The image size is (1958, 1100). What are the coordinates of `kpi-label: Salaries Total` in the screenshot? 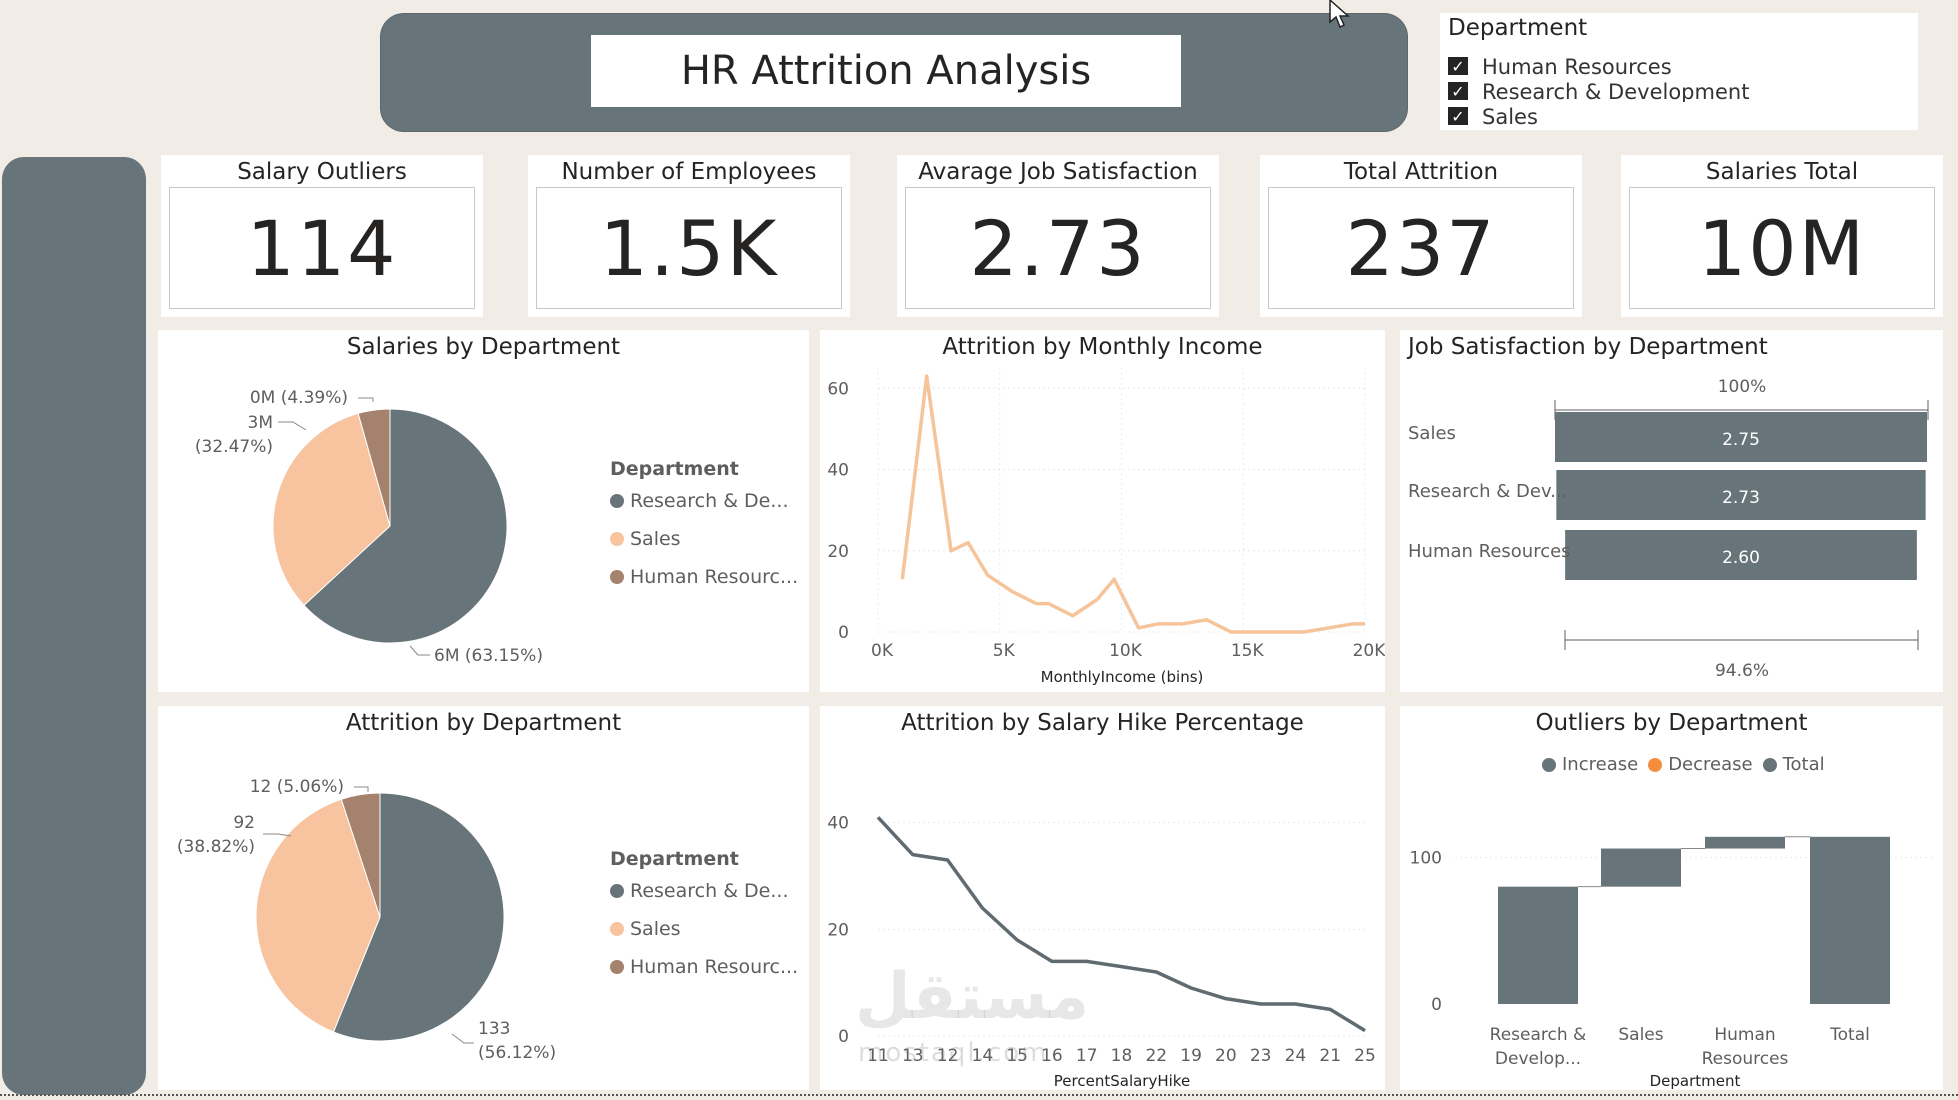 It's located at (1782, 172).